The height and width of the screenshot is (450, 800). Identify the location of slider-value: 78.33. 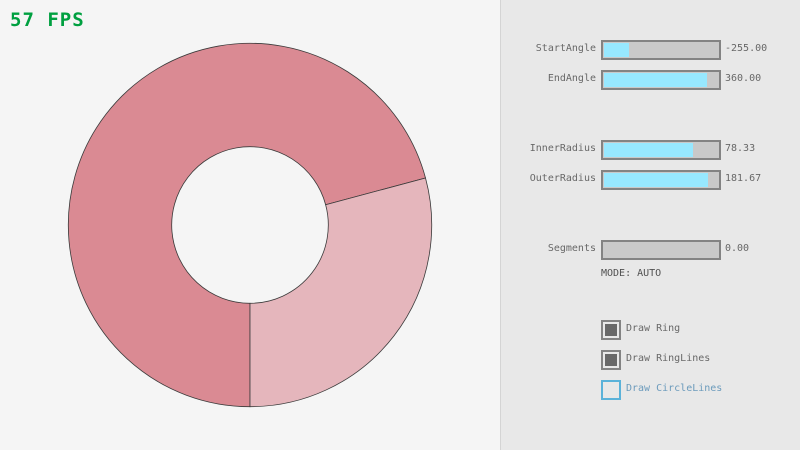
(740, 148).